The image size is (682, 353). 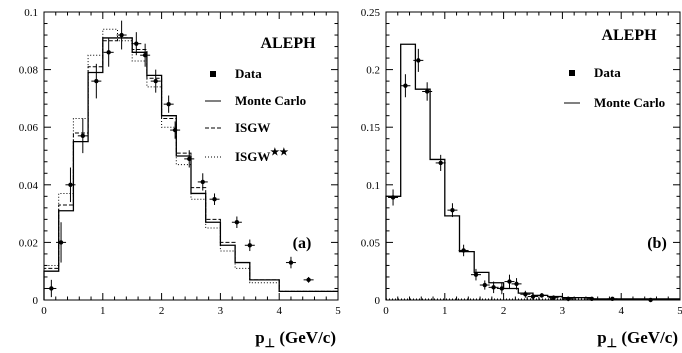 What do you see at coordinates (28, 243) in the screenshot?
I see `y-tick-label: 0.02` at bounding box center [28, 243].